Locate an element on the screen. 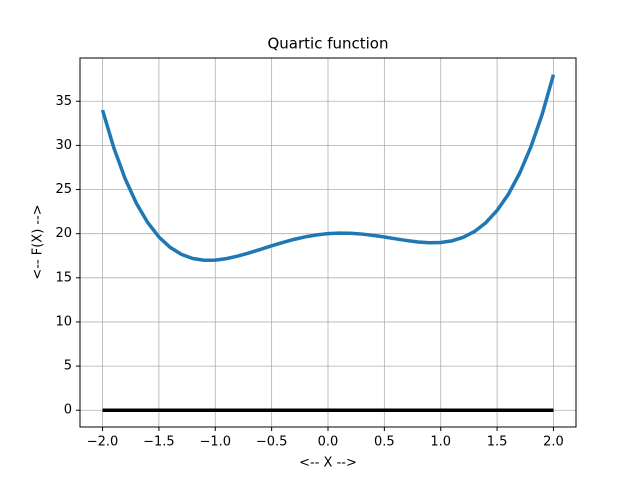 This screenshot has height=480, width=640. x-tick-label: 0.0 is located at coordinates (328, 442).